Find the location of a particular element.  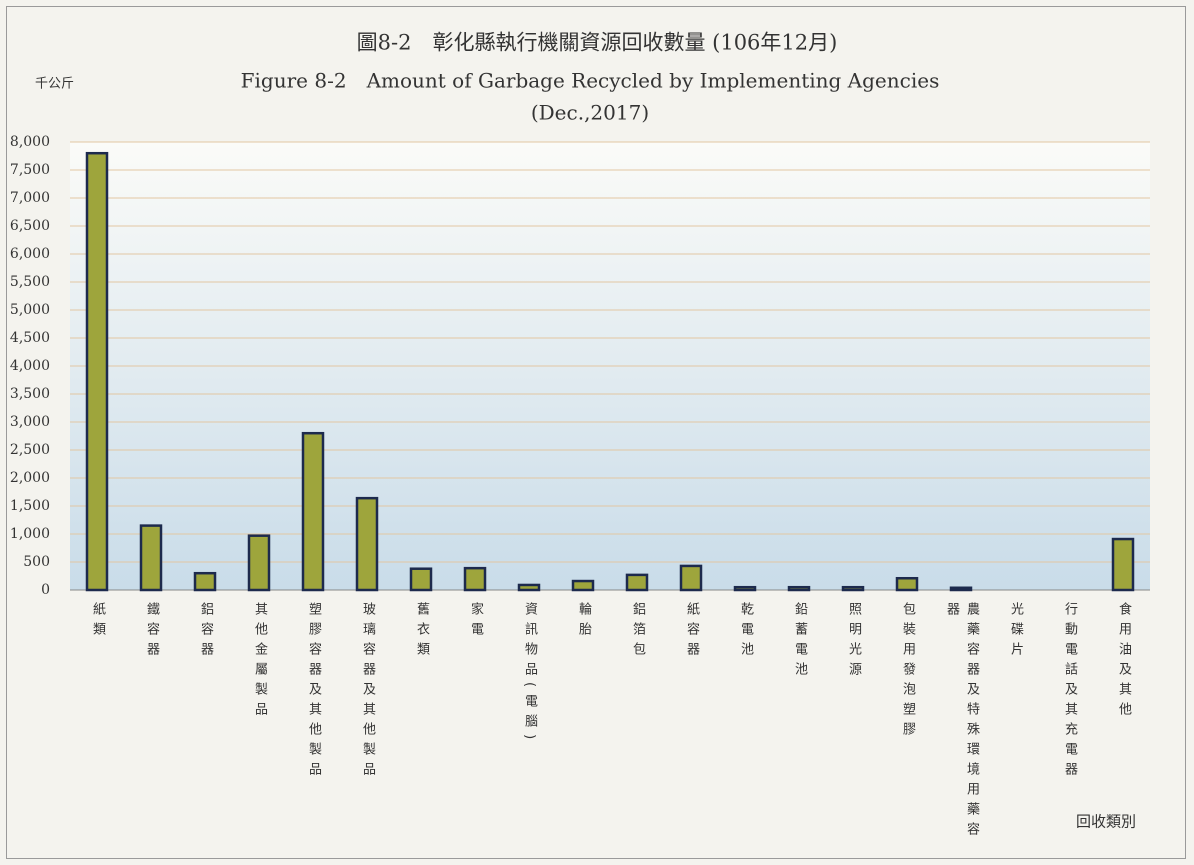

y-tick-label: 6,000 is located at coordinates (30, 254).